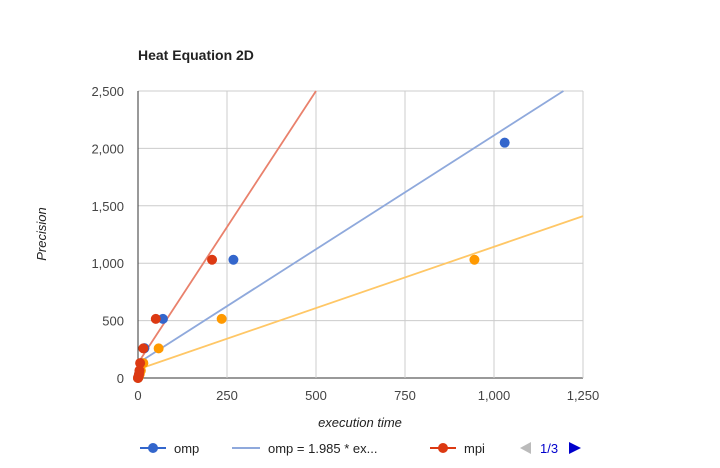  What do you see at coordinates (107, 206) in the screenshot?
I see `y-tick-label-3: 1,500` at bounding box center [107, 206].